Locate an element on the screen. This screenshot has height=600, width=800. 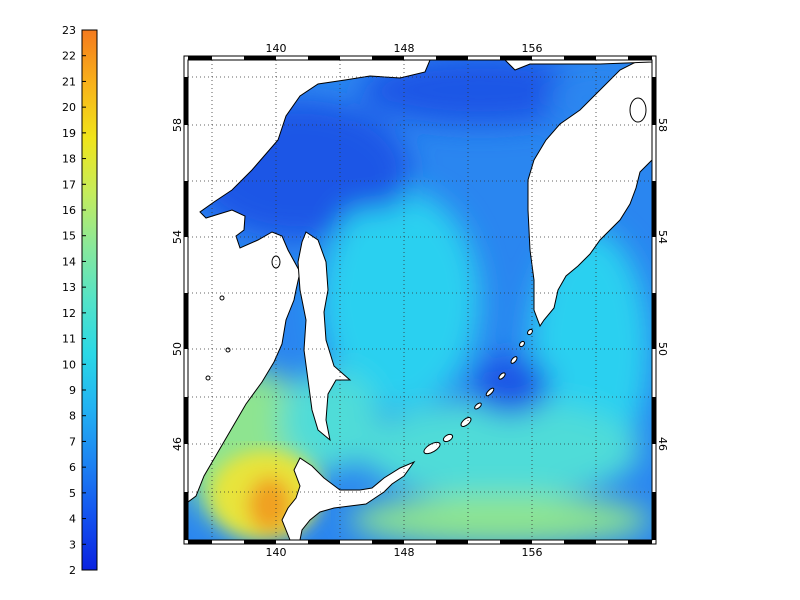
colorbar-label: 16 is located at coordinates (69, 210).